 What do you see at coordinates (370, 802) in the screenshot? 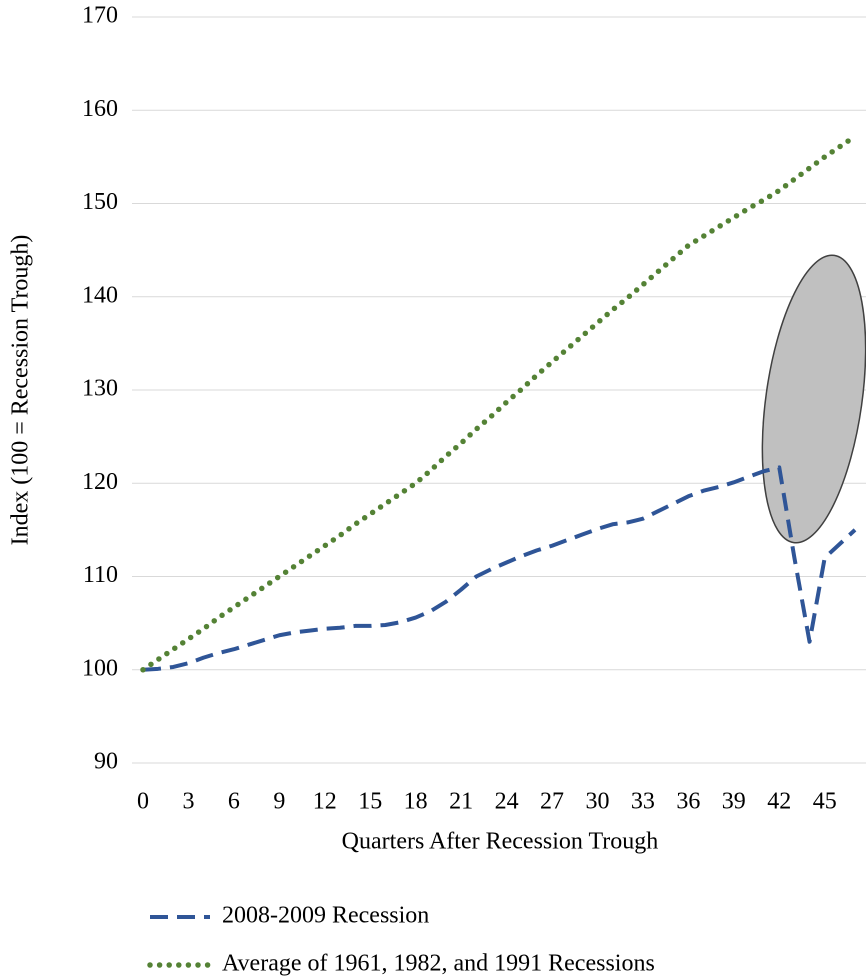
I see `x-tick-label: 15` at bounding box center [370, 802].